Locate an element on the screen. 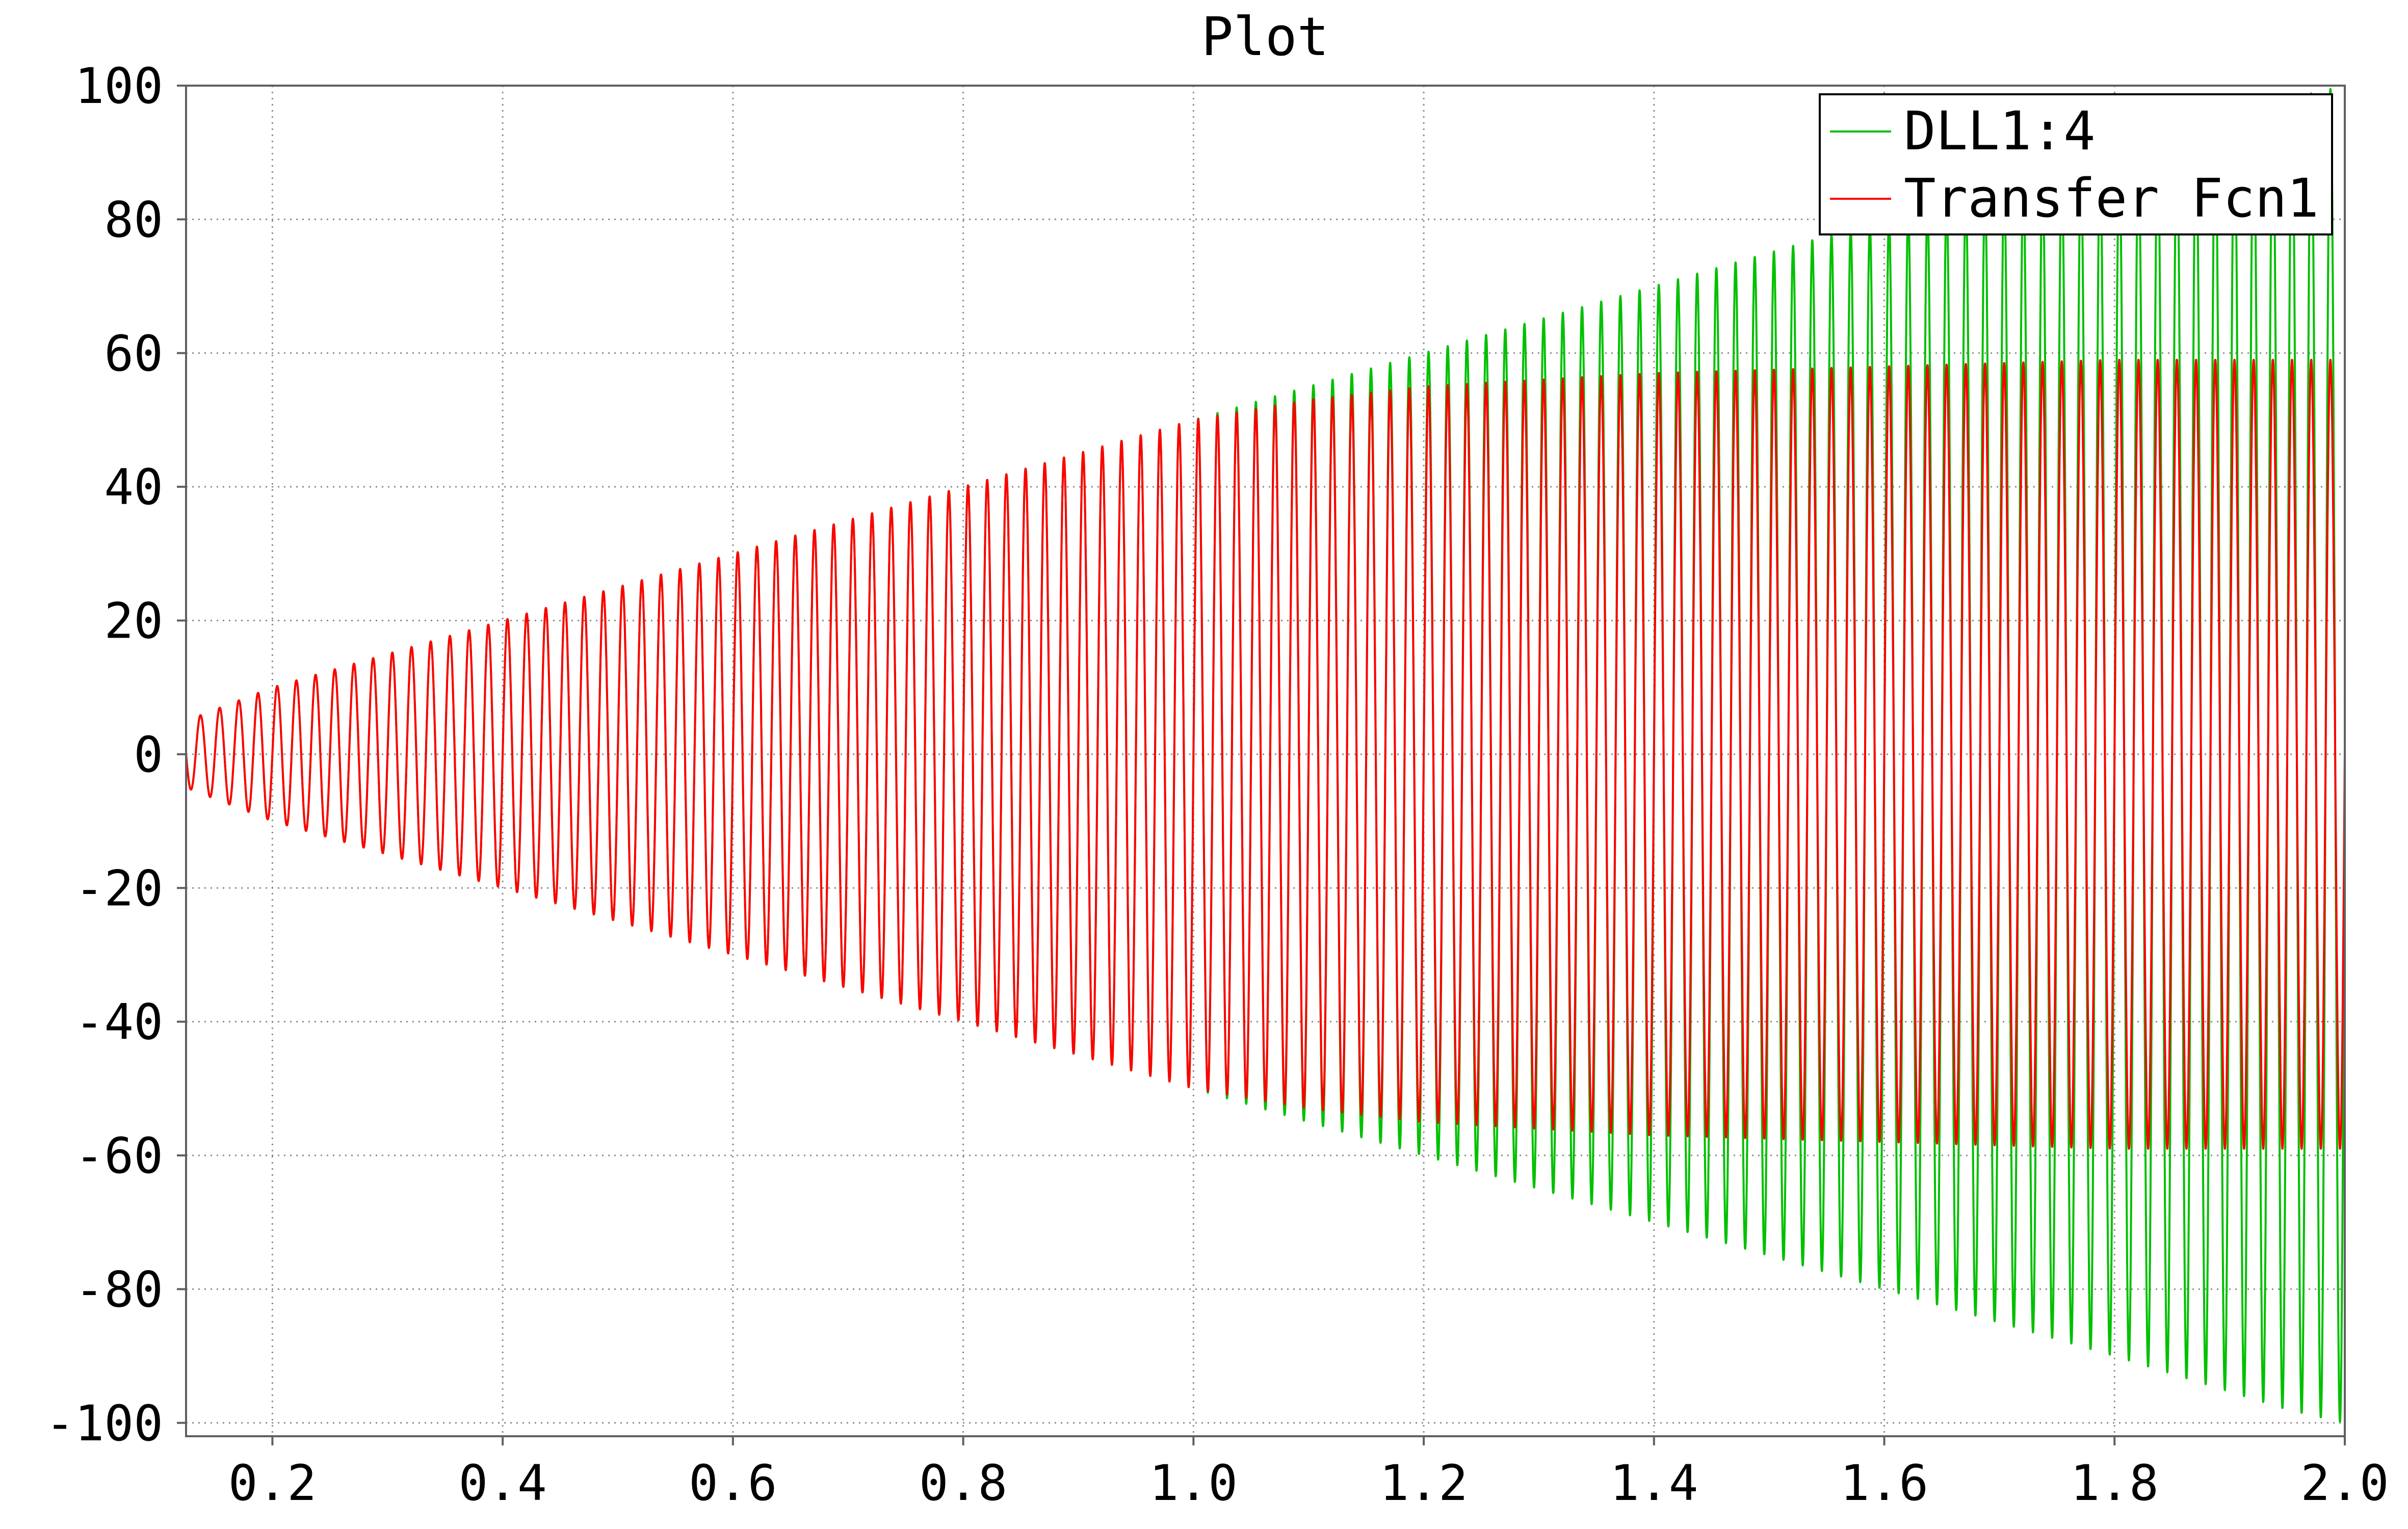  y-tick-label: 80 is located at coordinates (134, 219).